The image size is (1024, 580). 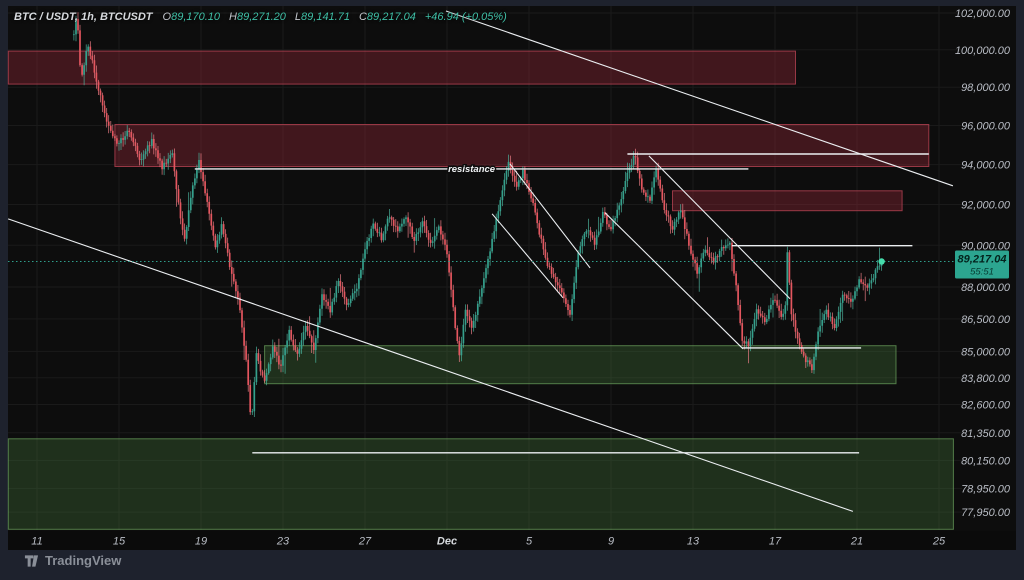 What do you see at coordinates (83, 560) in the screenshot?
I see `tradingview-logo-text: TradingView` at bounding box center [83, 560].